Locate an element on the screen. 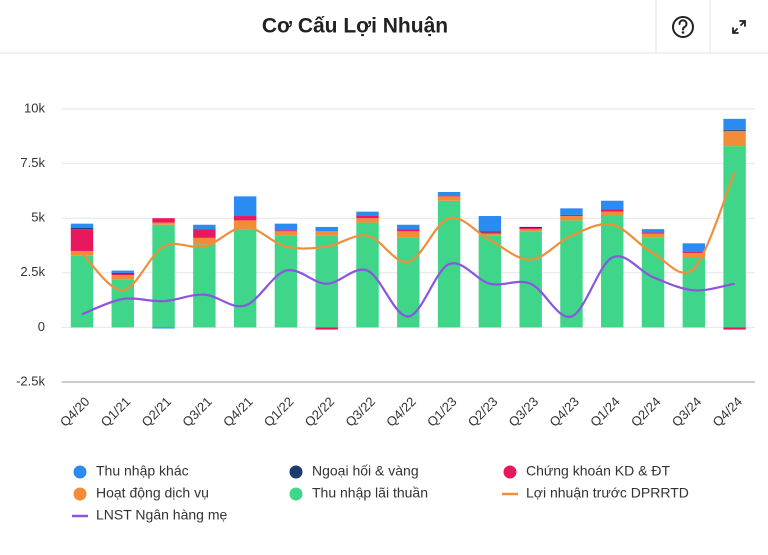  legend-item: Chứng khoán KD & ĐT is located at coordinates (587, 471).